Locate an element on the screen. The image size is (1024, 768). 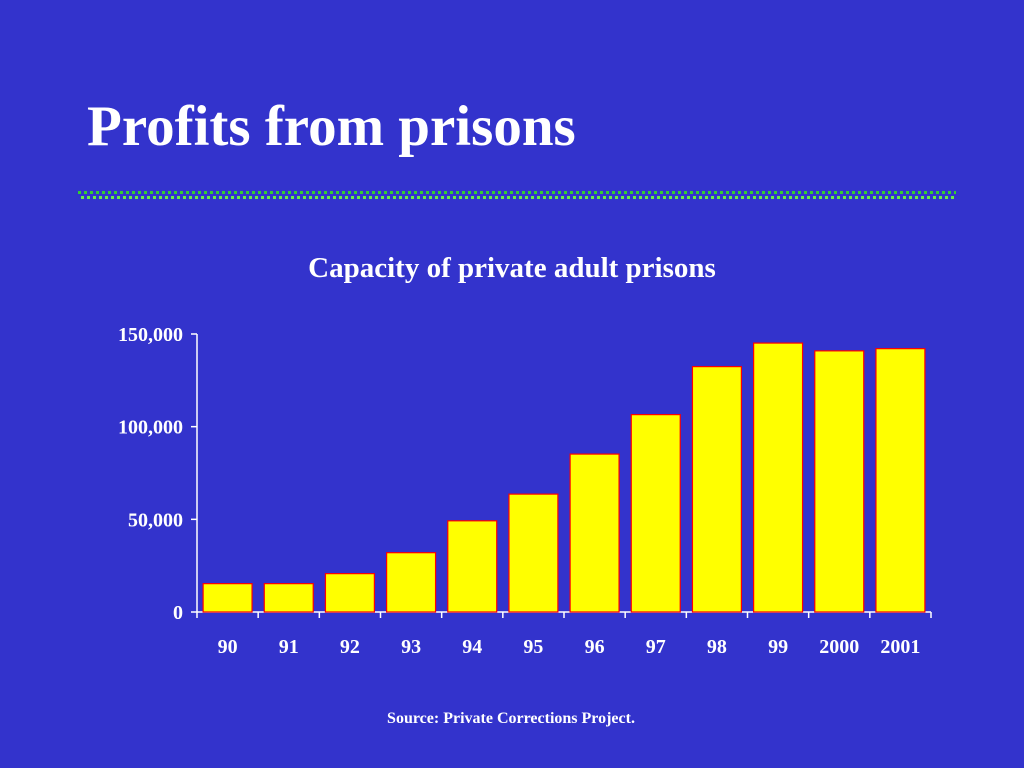
y-tick-label: 150,000 is located at coordinates (150, 335).